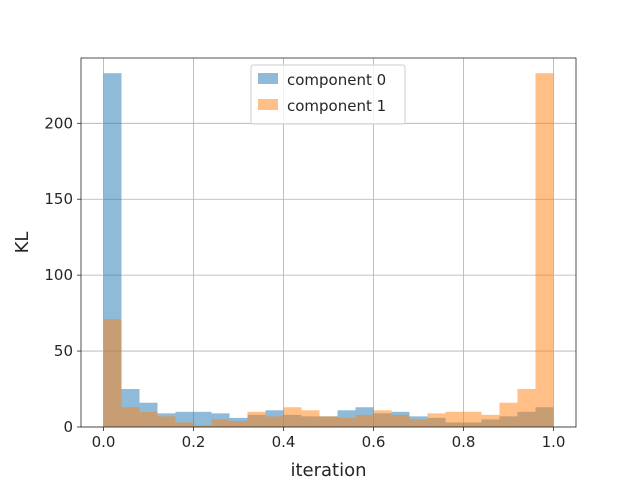  Describe the element at coordinates (104, 442) in the screenshot. I see `x-tick-label: 0.0` at that location.